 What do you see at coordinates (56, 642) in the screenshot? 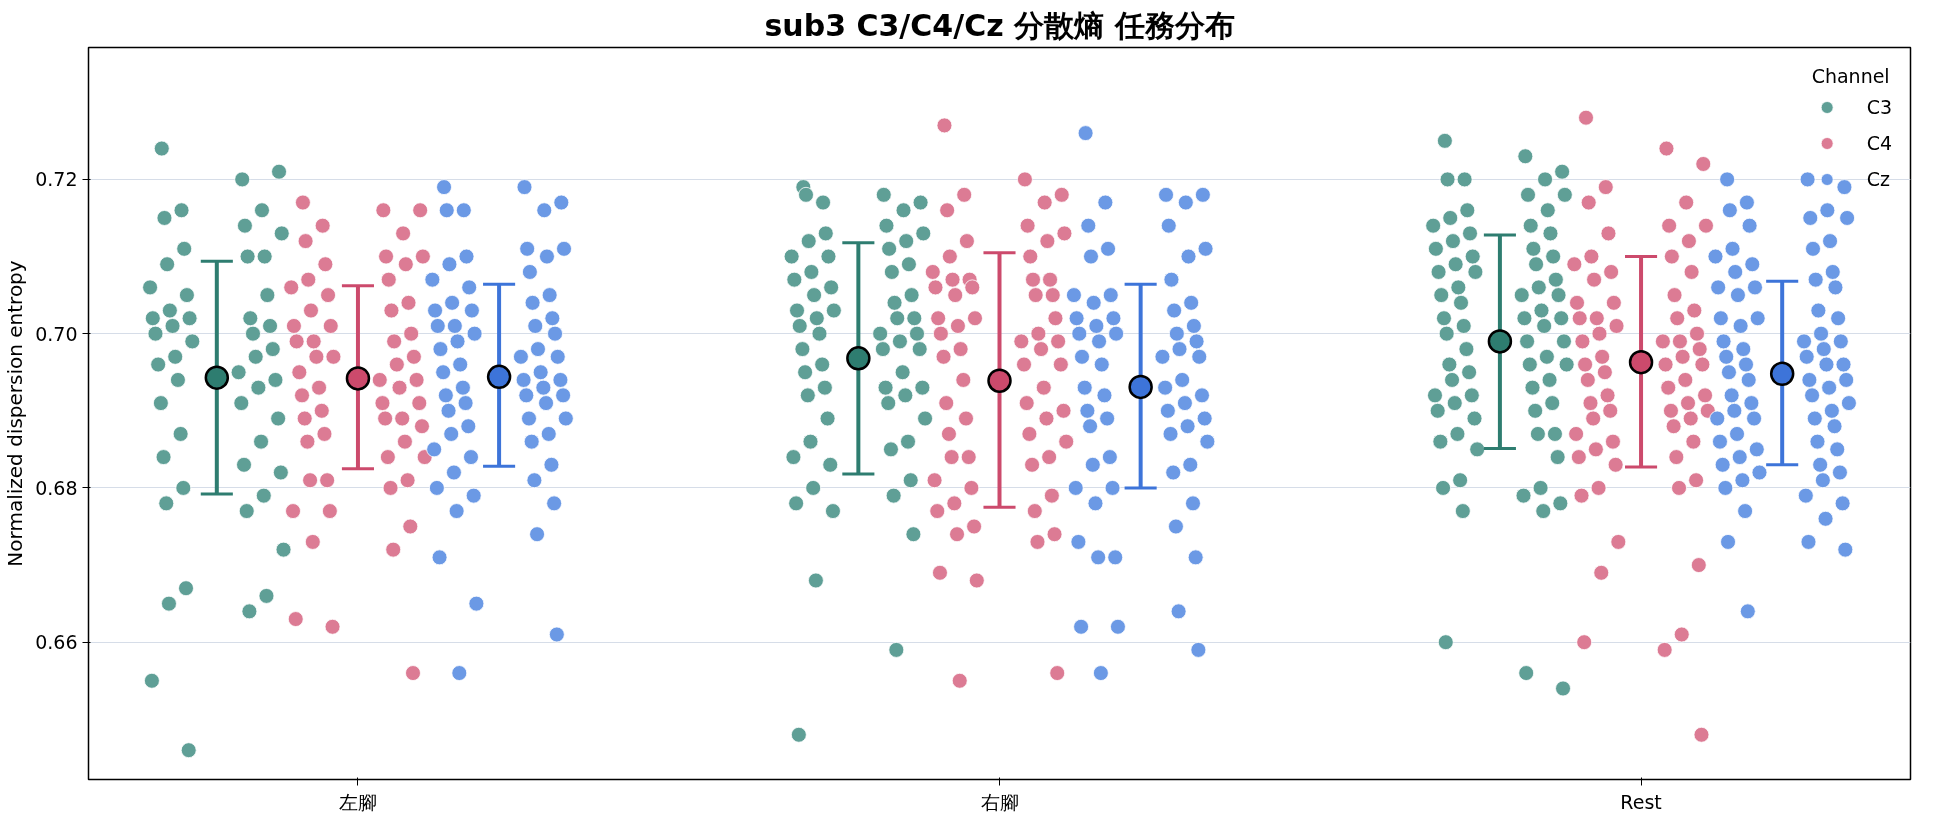
I see `y-tick-label: 0.66` at bounding box center [56, 642].